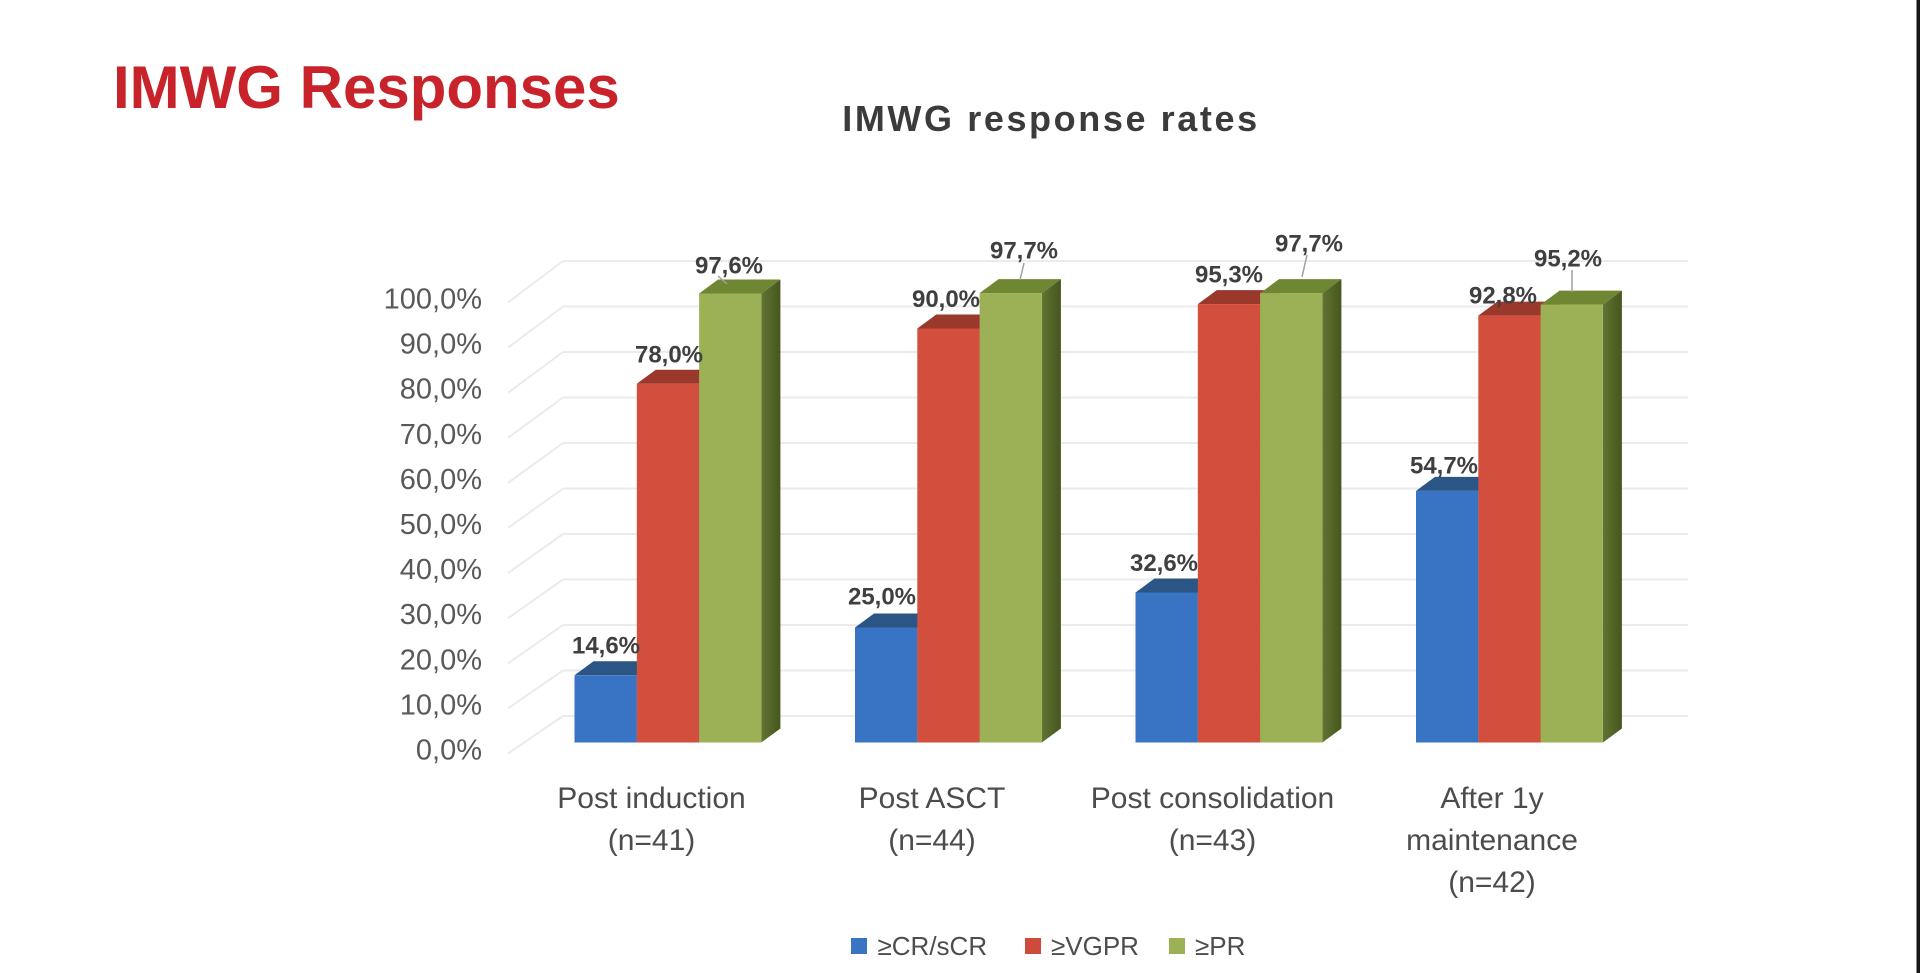  What do you see at coordinates (1229, 275) in the screenshot?
I see `svg-text: 95,3%` at bounding box center [1229, 275].